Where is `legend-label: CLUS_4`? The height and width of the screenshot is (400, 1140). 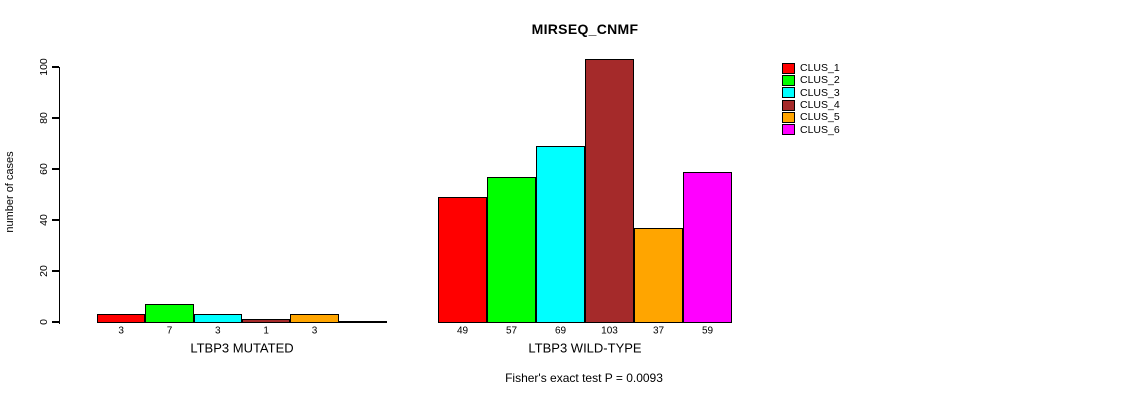 legend-label: CLUS_4 is located at coordinates (820, 104).